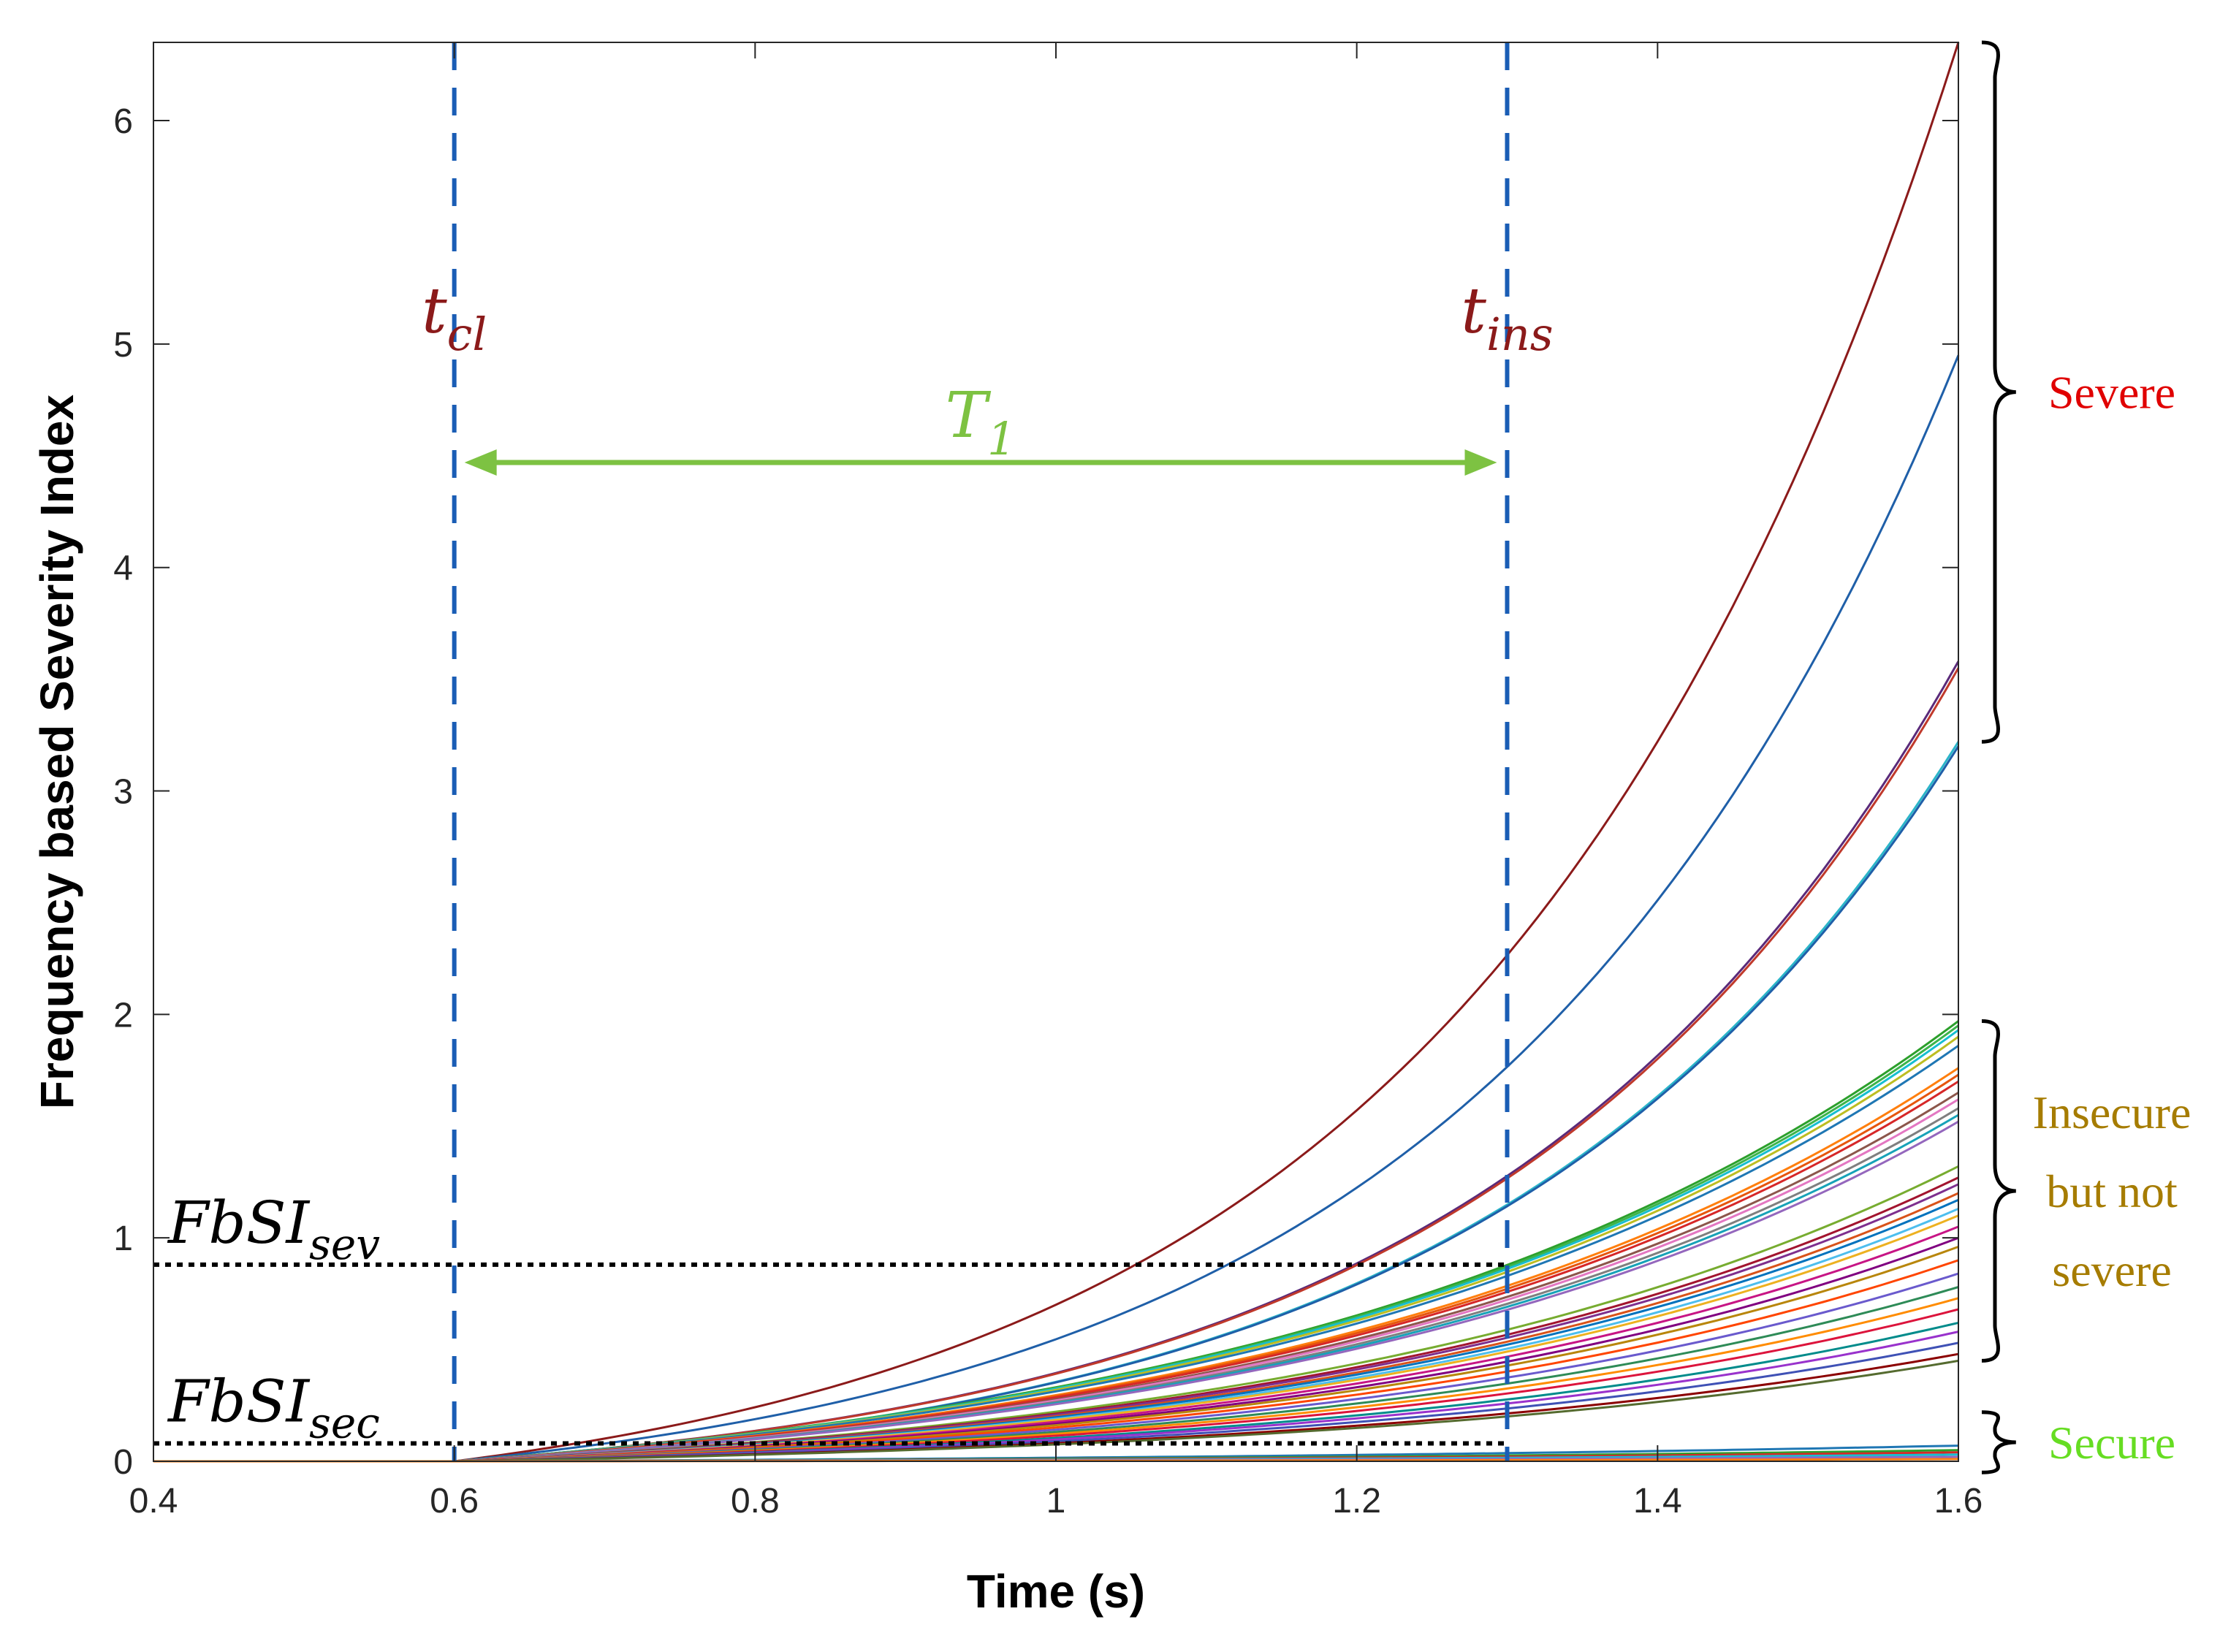  What do you see at coordinates (239, 1402) in the screenshot?
I see `label-fbsi-sec-main: FbSI` at bounding box center [239, 1402].